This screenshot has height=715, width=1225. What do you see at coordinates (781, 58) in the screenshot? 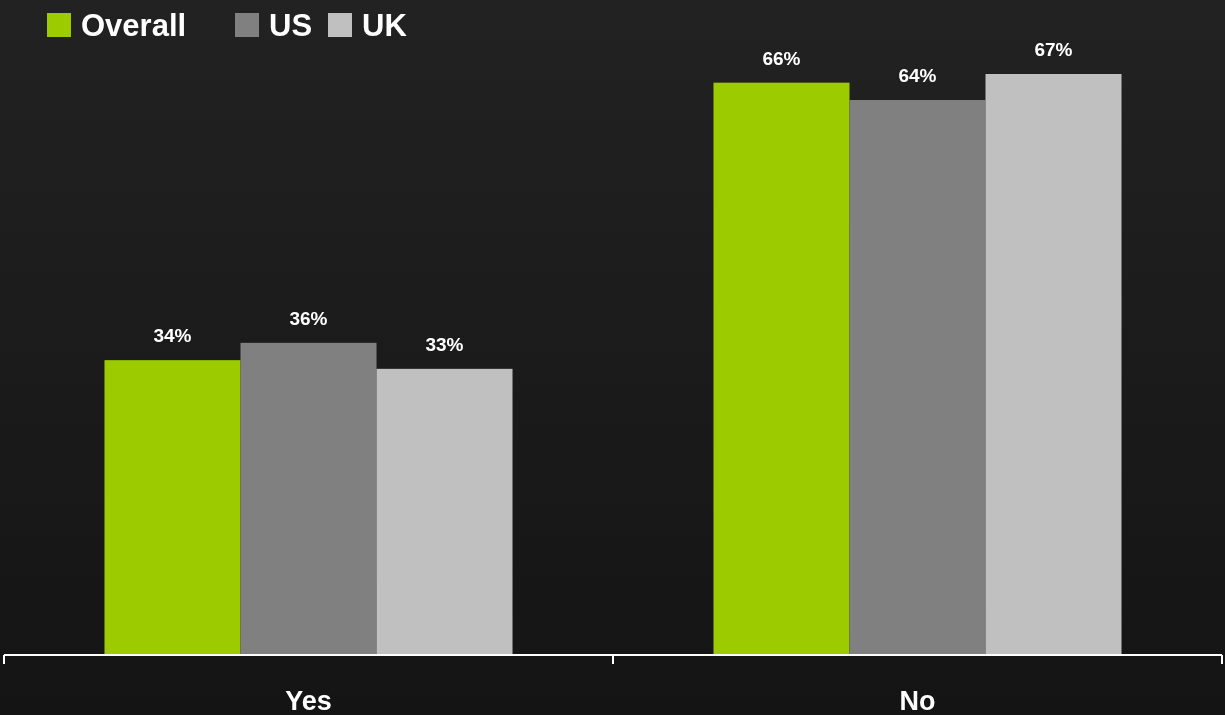
I see `data-label: 66%` at bounding box center [781, 58].